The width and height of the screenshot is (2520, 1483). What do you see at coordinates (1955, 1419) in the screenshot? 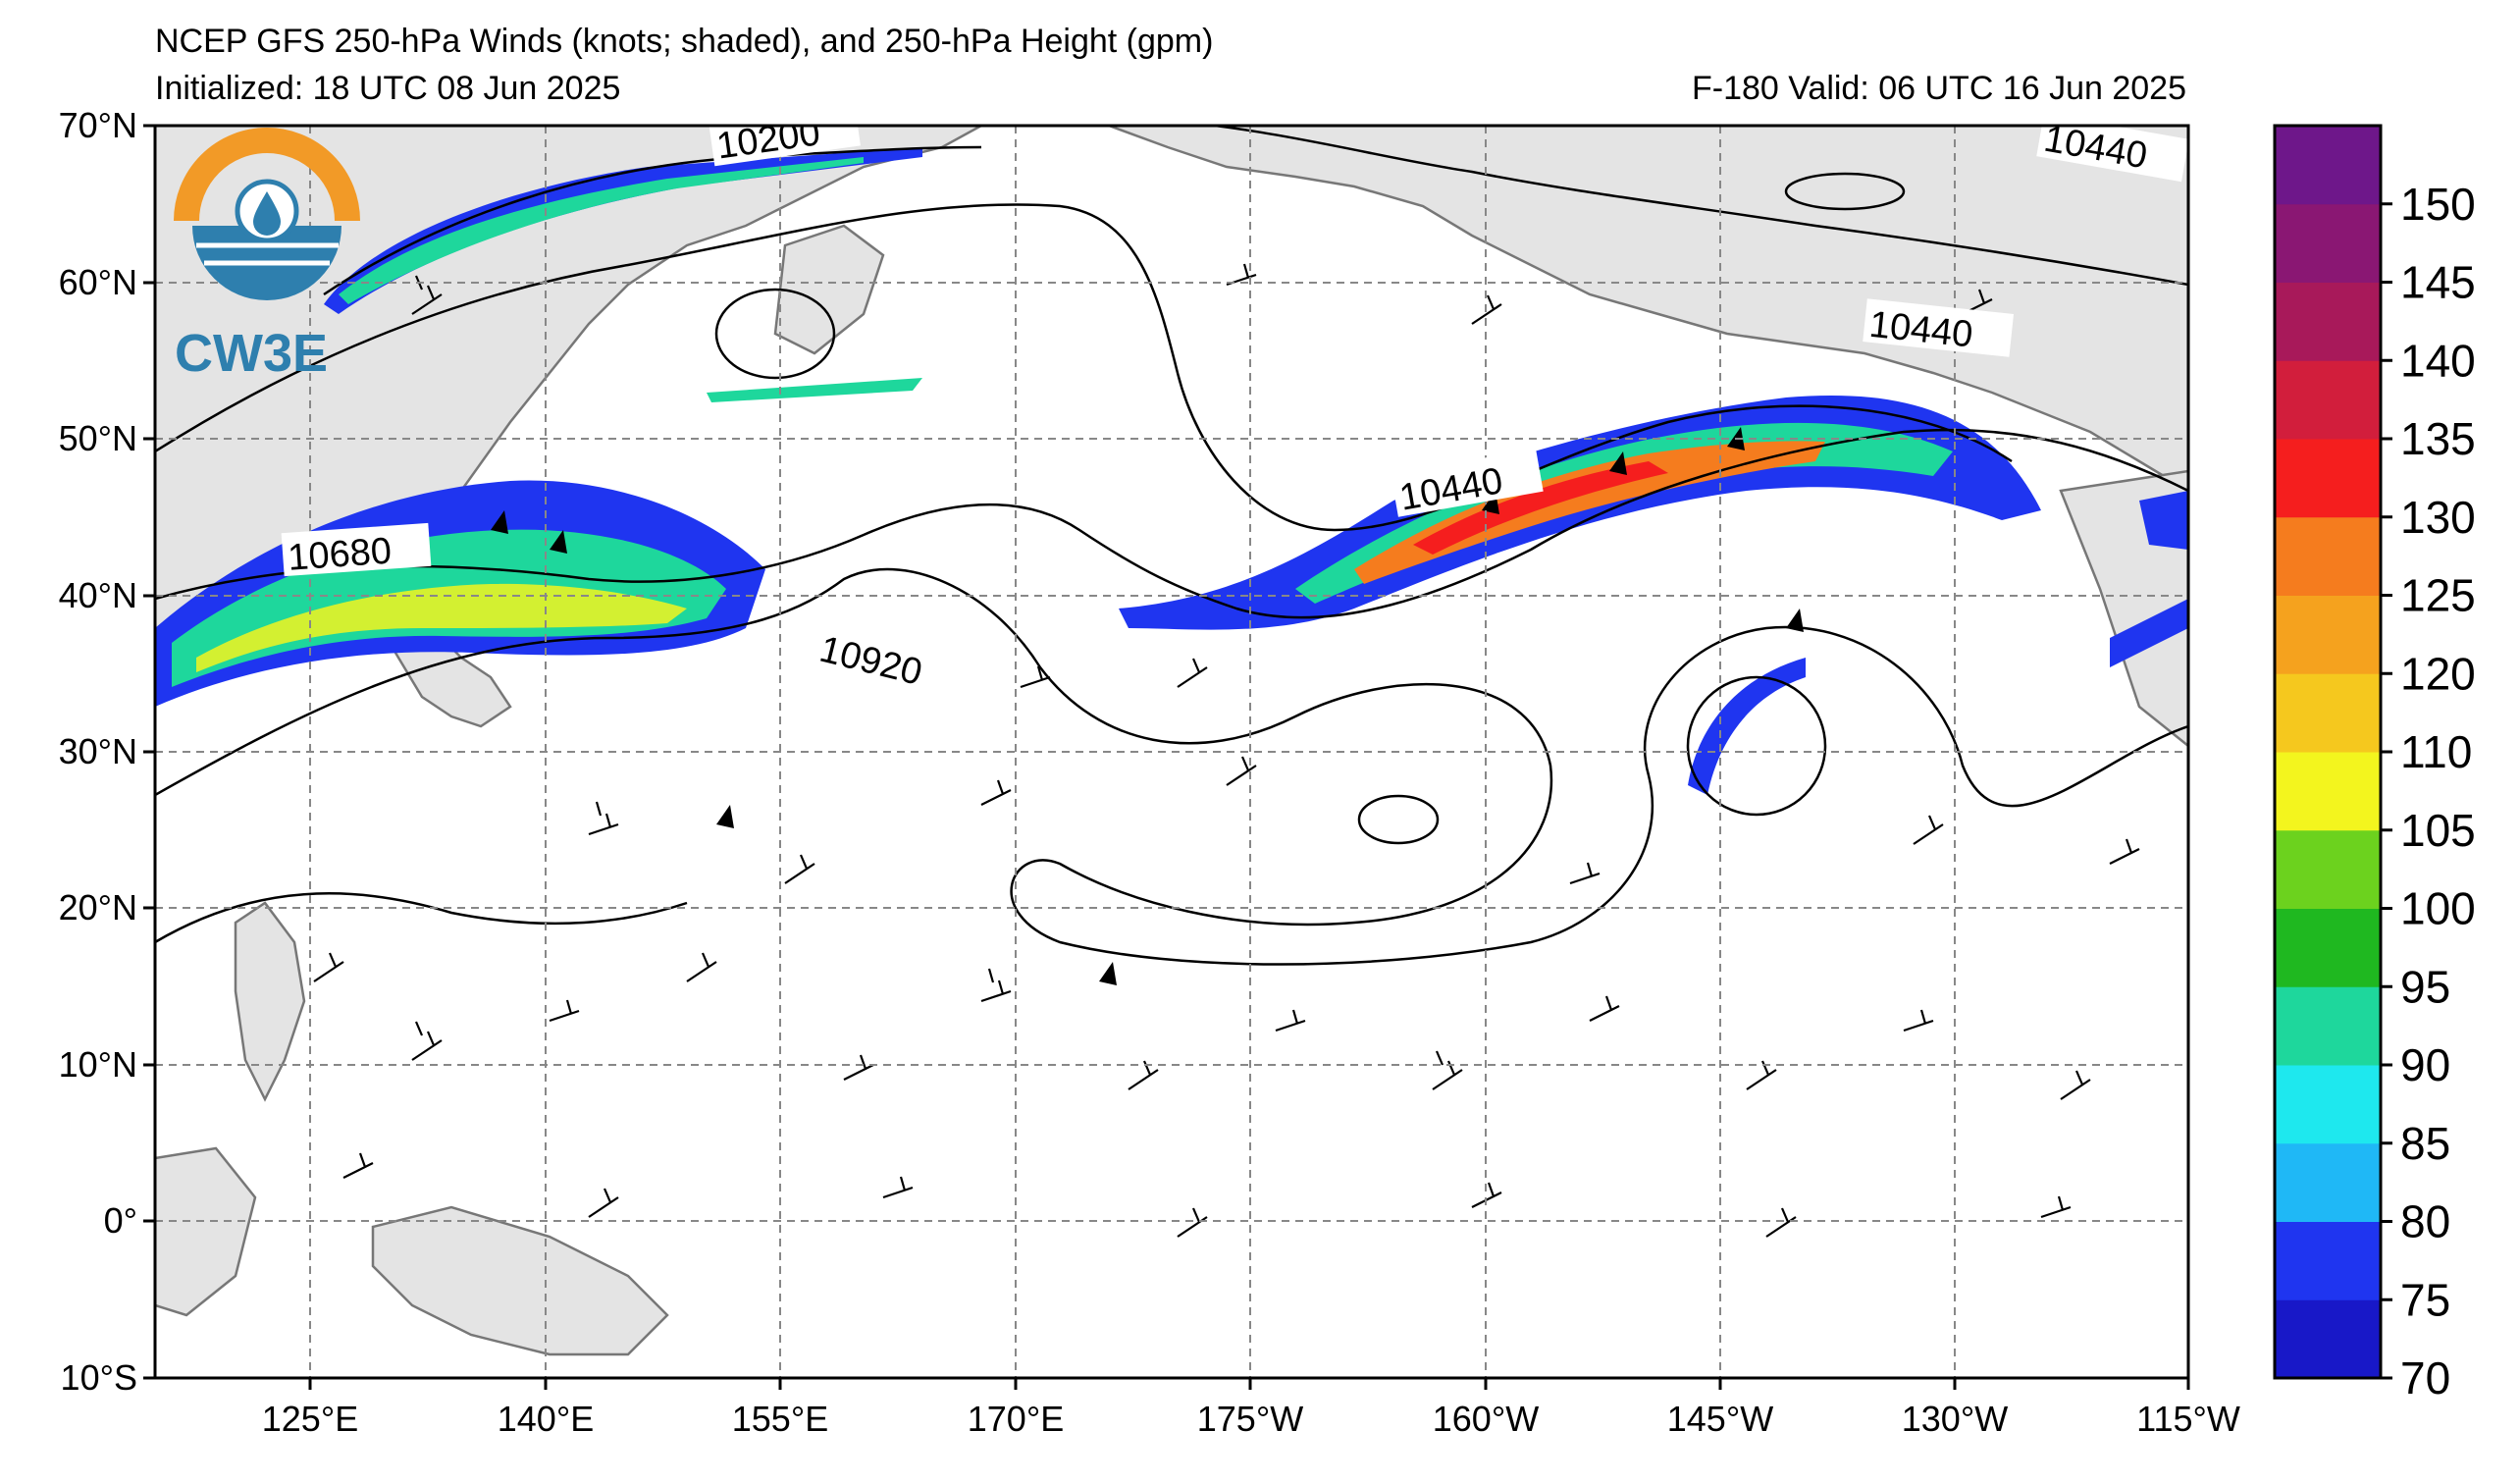
I see `lon-label: 130°W` at bounding box center [1955, 1419].